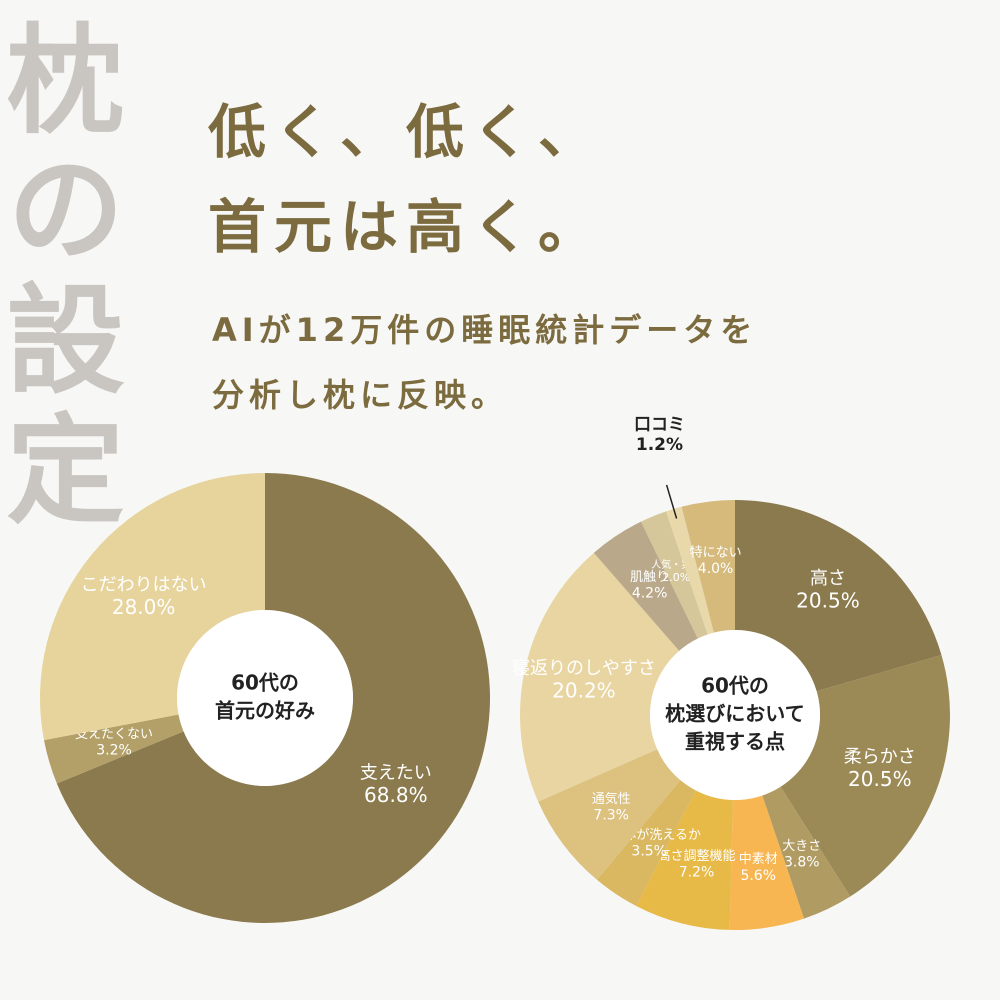  Describe the element at coordinates (144, 607) in the screenshot. I see `value-label: 28.0%` at that location.